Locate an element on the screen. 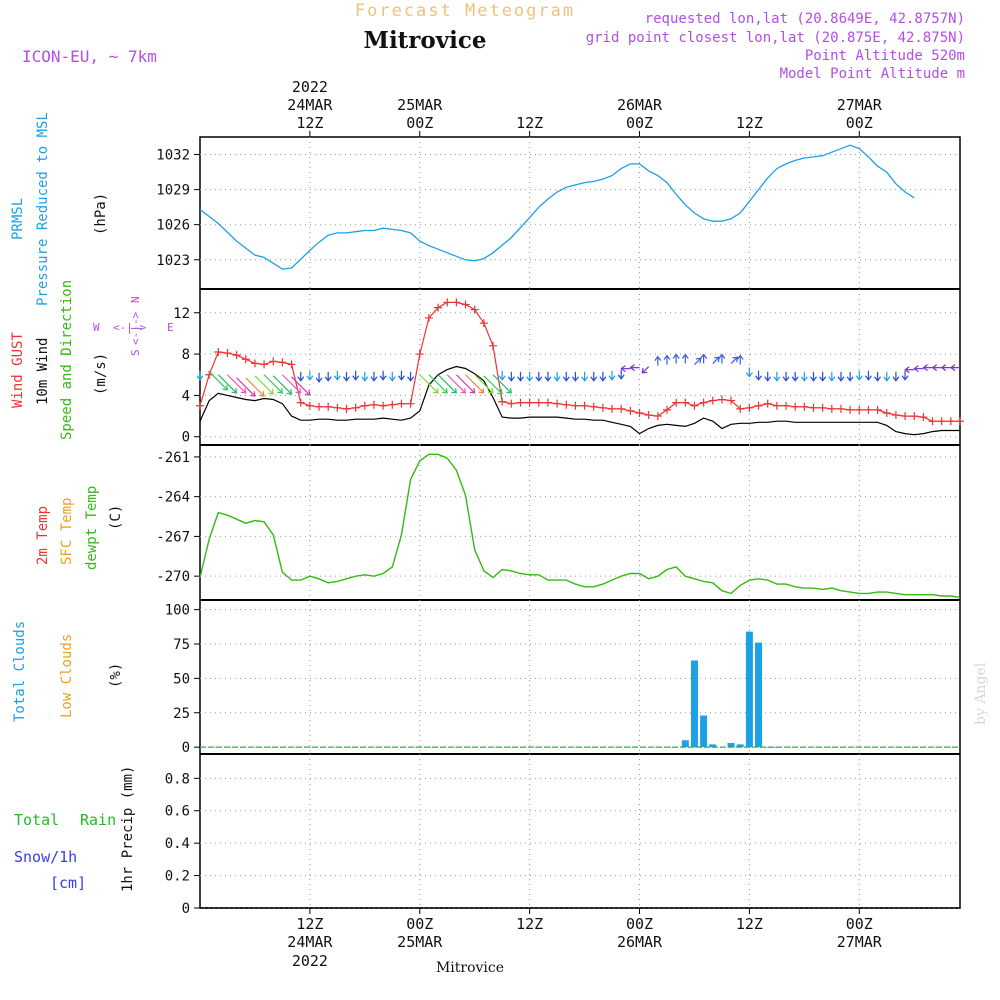 This screenshot has width=1000, height=1000. dewpoint-line is located at coordinates (580, 526).